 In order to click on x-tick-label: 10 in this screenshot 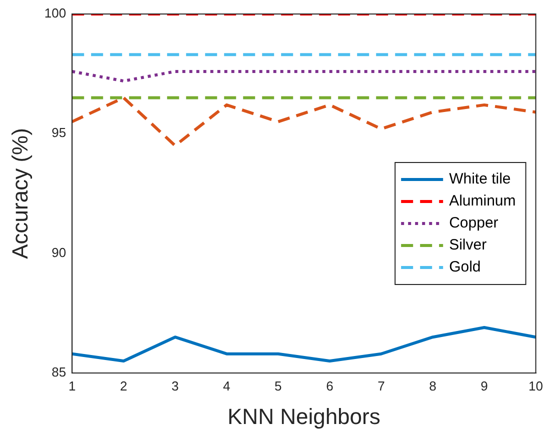, I will do `click(536, 386)`.